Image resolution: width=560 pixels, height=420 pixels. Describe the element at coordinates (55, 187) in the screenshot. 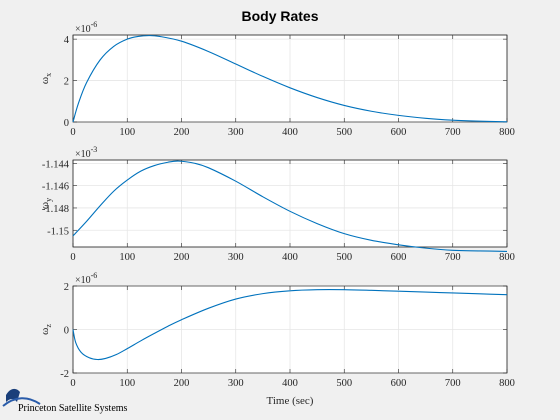

I see `y-tick-label: -1.146` at that location.